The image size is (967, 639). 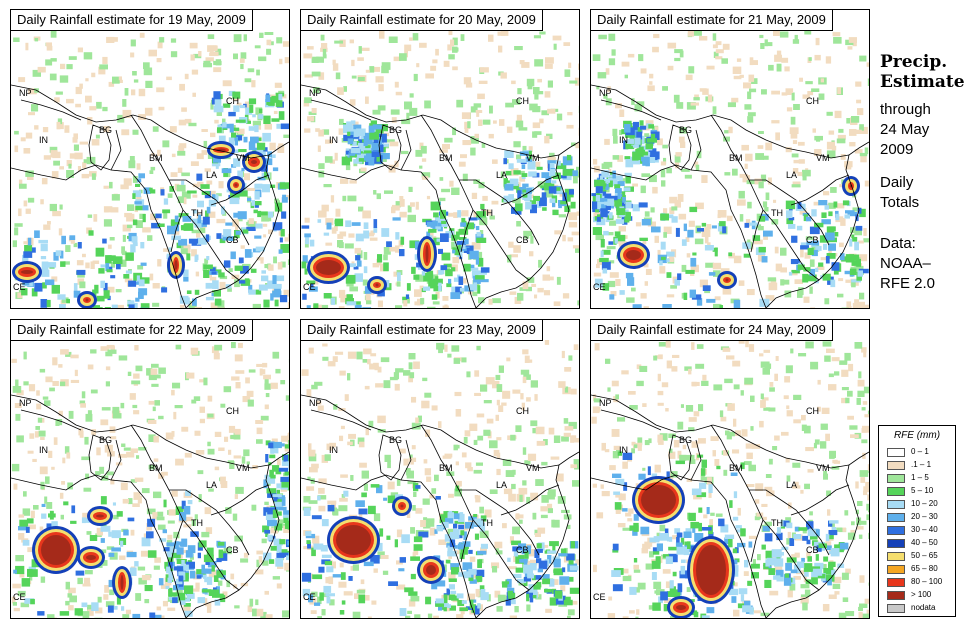 What do you see at coordinates (923, 607) in the screenshot?
I see `legend-label: nodata` at bounding box center [923, 607].